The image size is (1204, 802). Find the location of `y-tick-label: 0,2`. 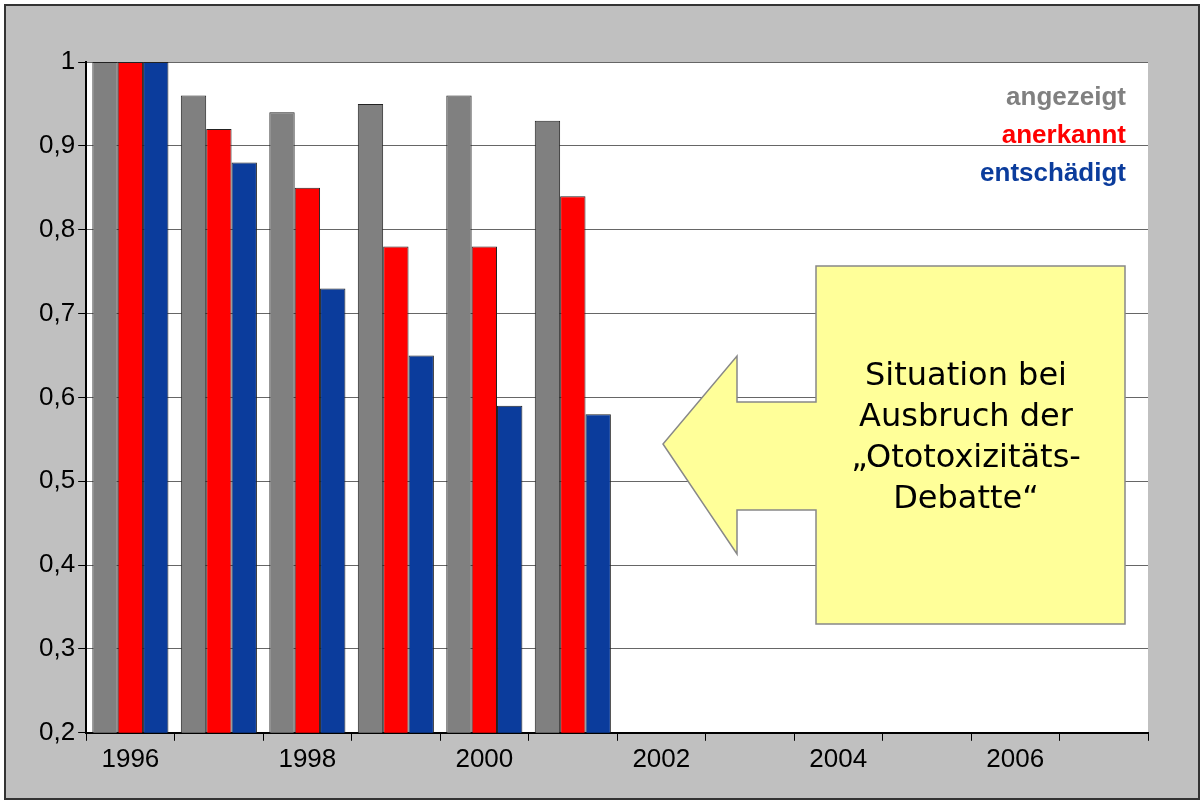

y-tick-label: 0,2 is located at coordinates (57, 730).